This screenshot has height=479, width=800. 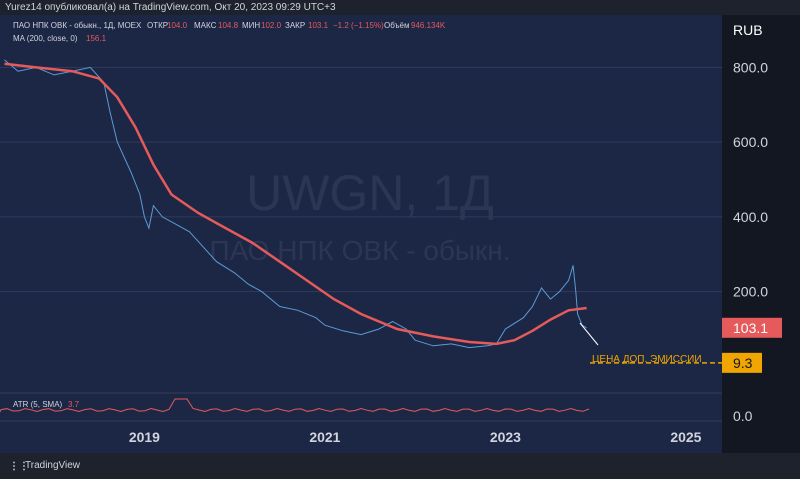 What do you see at coordinates (400, 466) in the screenshot?
I see `footer: ⋮⋮ TradingView` at bounding box center [400, 466].